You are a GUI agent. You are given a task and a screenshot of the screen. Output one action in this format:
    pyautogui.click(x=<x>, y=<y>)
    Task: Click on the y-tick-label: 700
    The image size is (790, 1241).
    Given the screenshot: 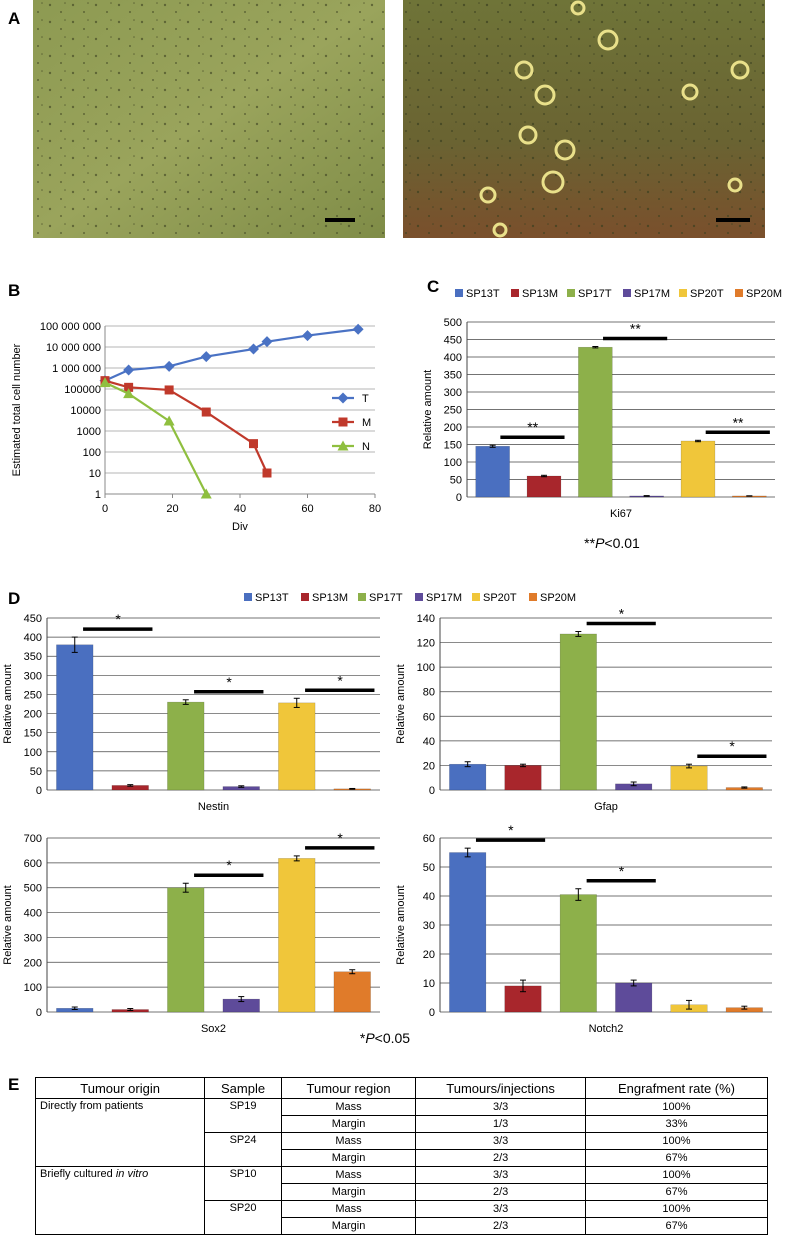 What is the action you would take?
    pyautogui.click(x=33, y=839)
    